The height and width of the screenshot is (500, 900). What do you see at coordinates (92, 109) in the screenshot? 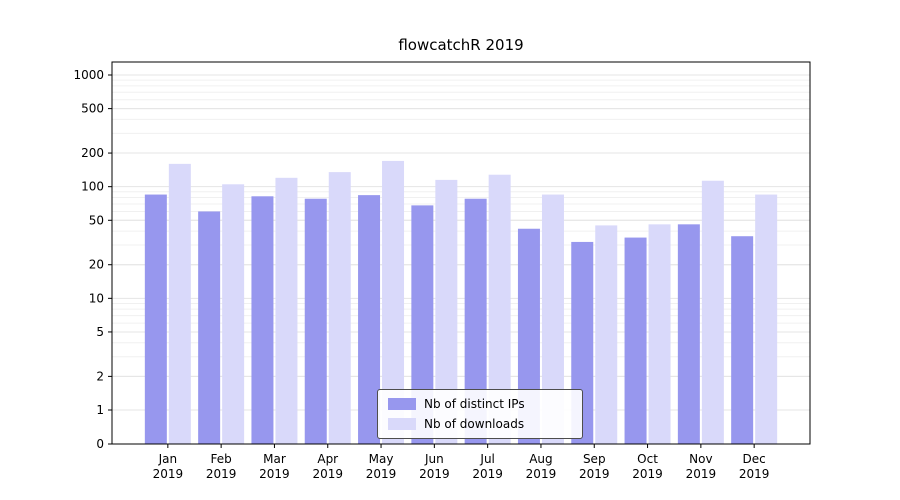
I see `y-tick-label: 500` at bounding box center [92, 109].